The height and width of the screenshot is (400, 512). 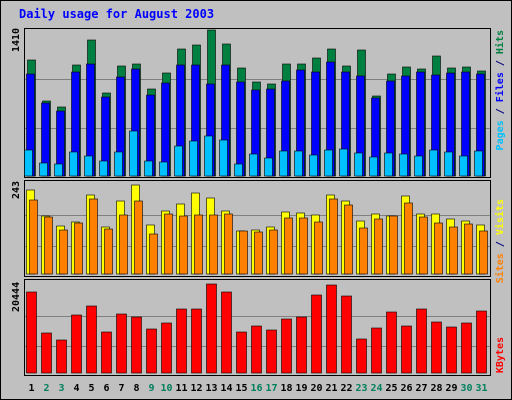 I want to click on x-tick-label-2: 2, so click(x=46, y=388).